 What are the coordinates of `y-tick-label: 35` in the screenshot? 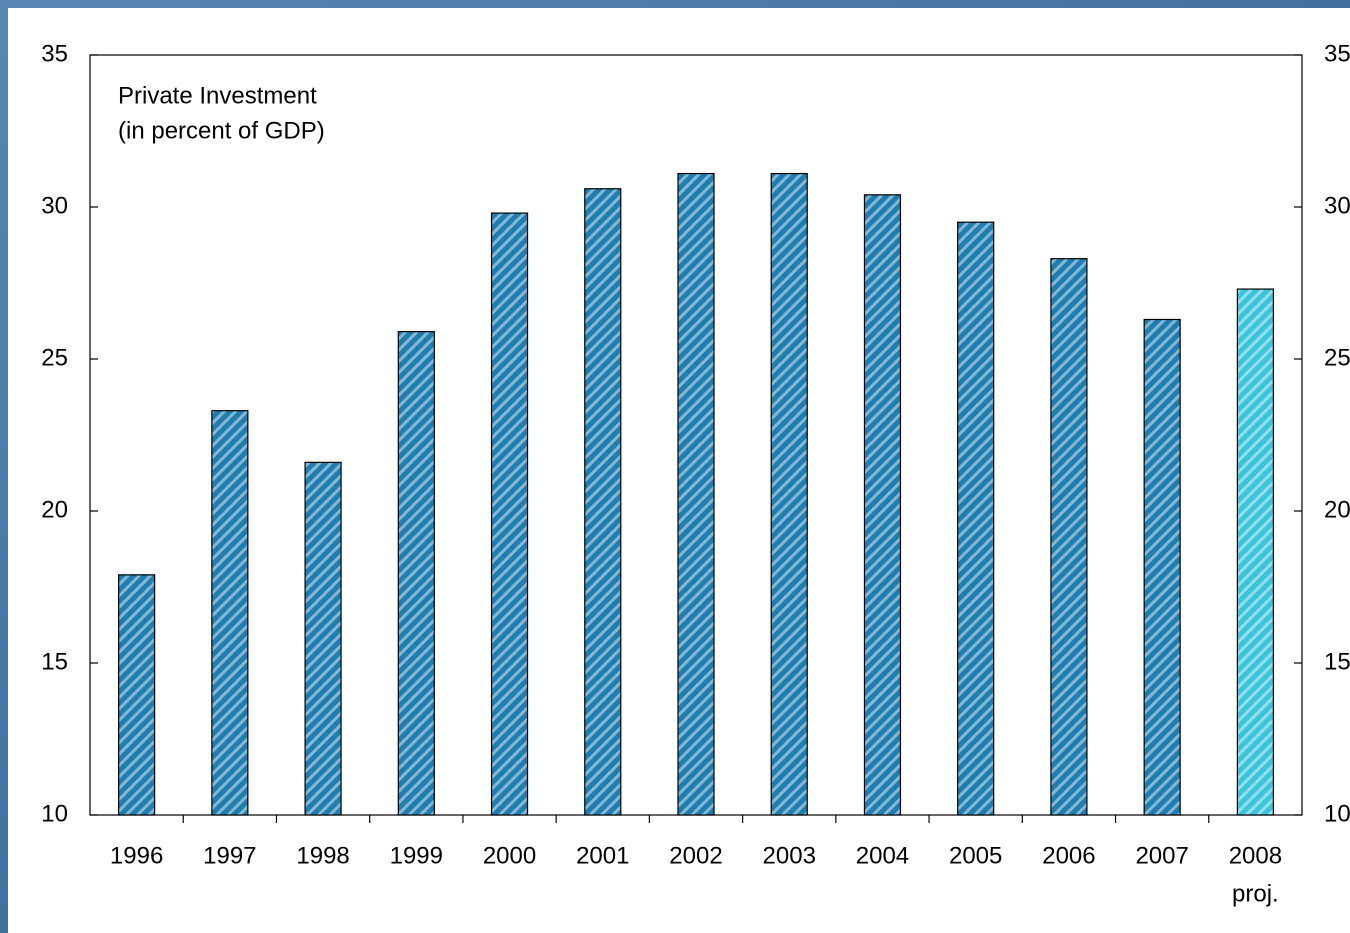 It's located at (54, 53).